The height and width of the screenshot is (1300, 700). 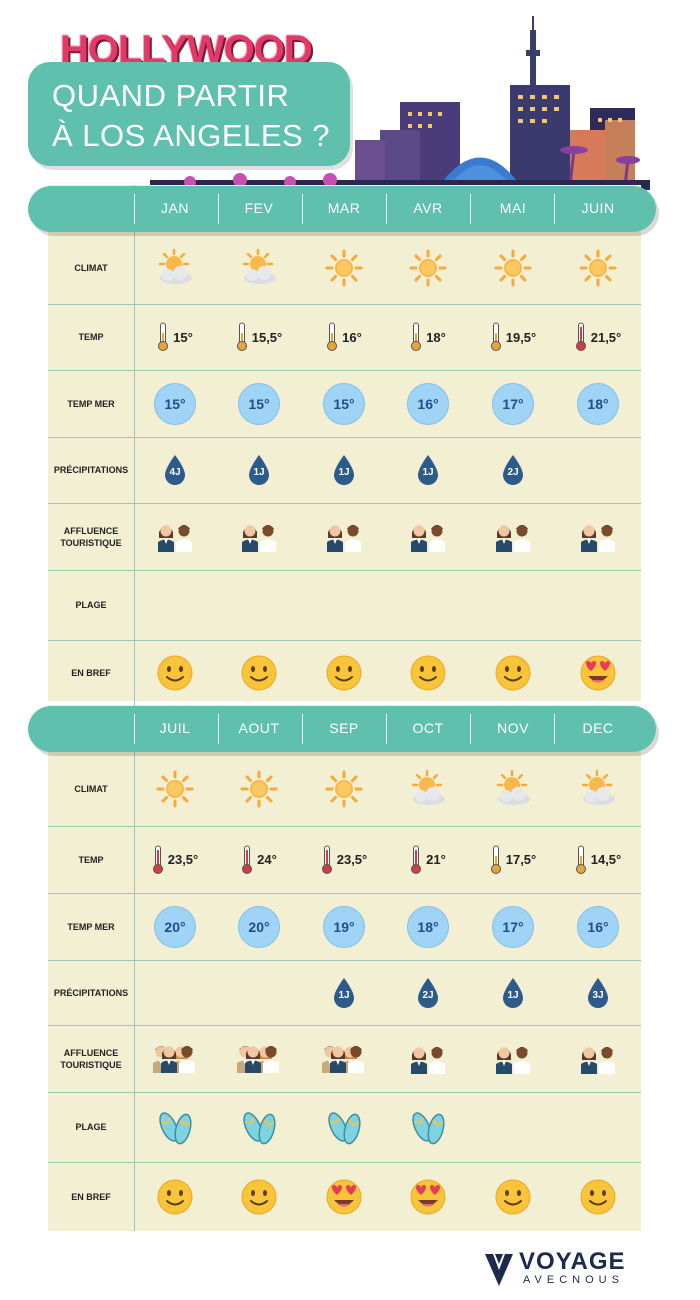 I want to click on month-label-fev: FEV, so click(x=259, y=208).